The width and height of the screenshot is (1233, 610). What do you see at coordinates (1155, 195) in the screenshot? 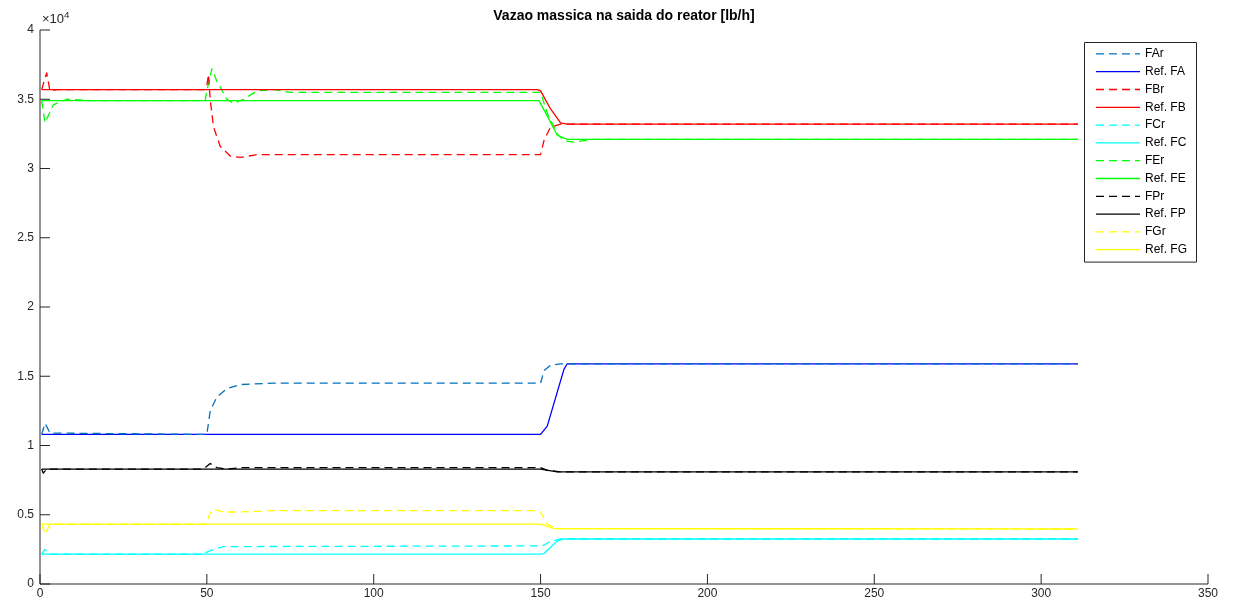
I see `legend-label: FPr` at bounding box center [1155, 195].